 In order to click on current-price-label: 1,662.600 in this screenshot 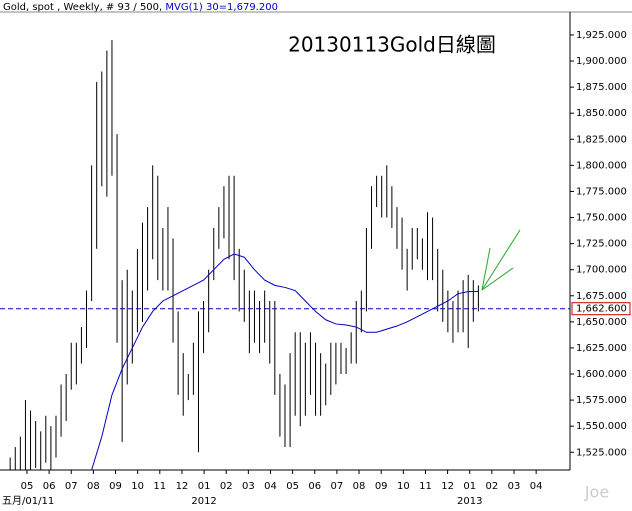, I will do `click(601, 309)`.